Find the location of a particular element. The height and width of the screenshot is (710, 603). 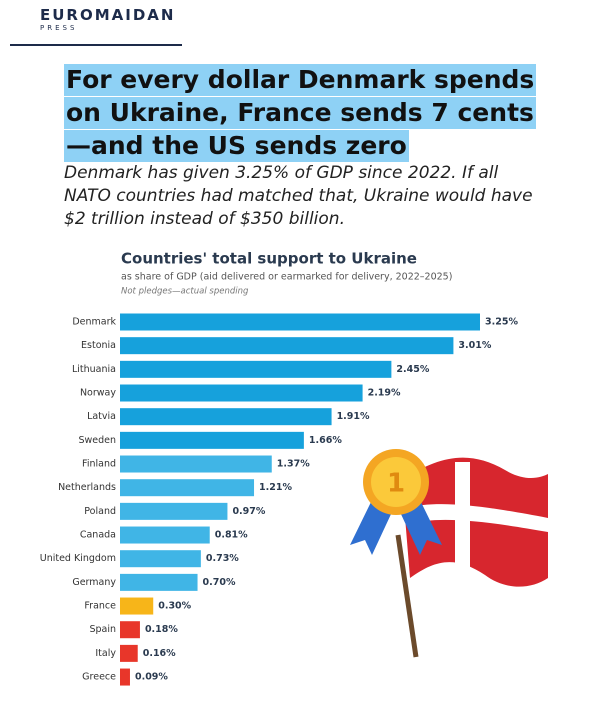

category-label: Poland is located at coordinates (100, 511).